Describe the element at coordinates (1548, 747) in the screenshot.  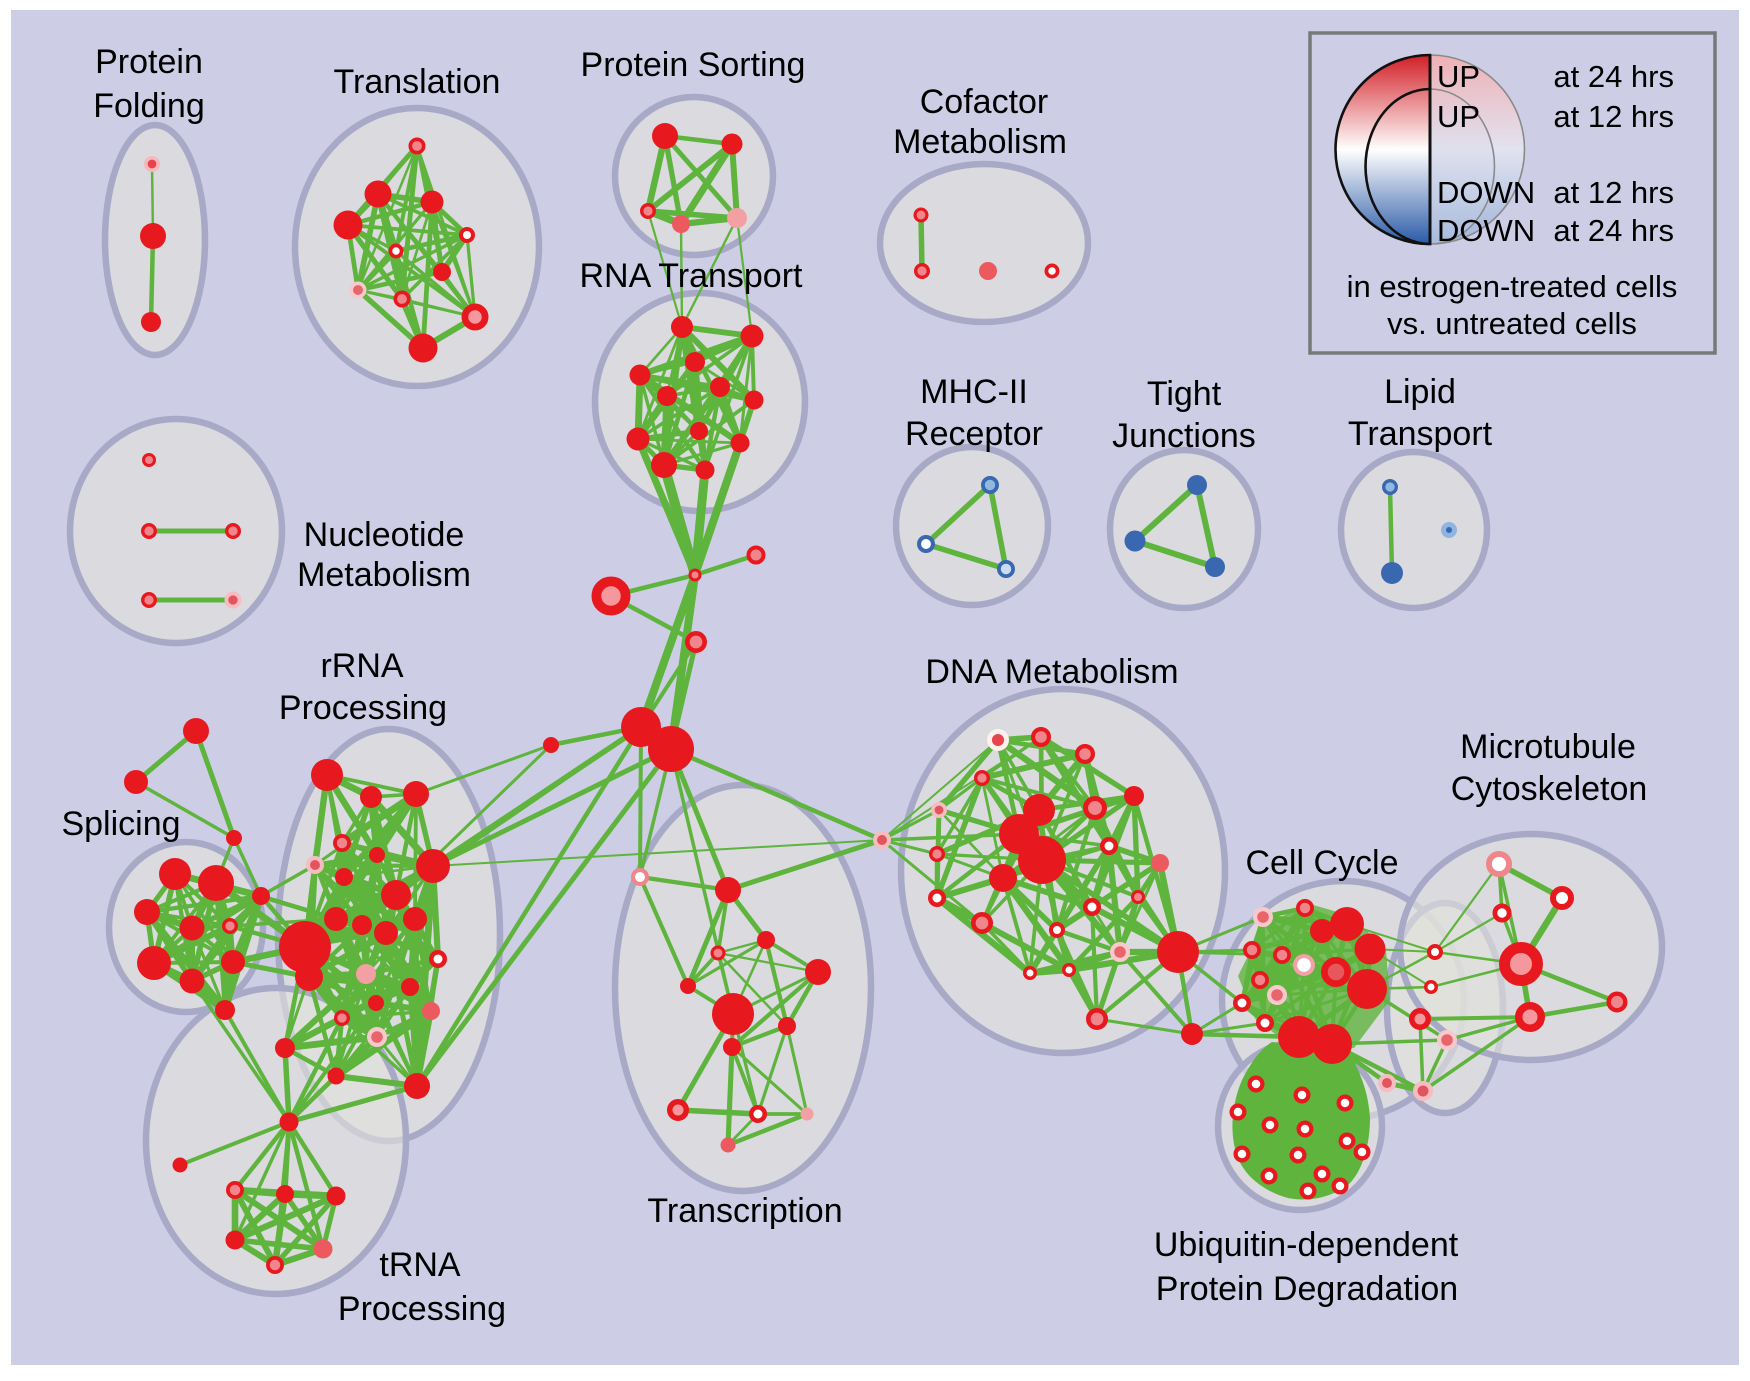
I see `svg-text: Microtubule` at that location.